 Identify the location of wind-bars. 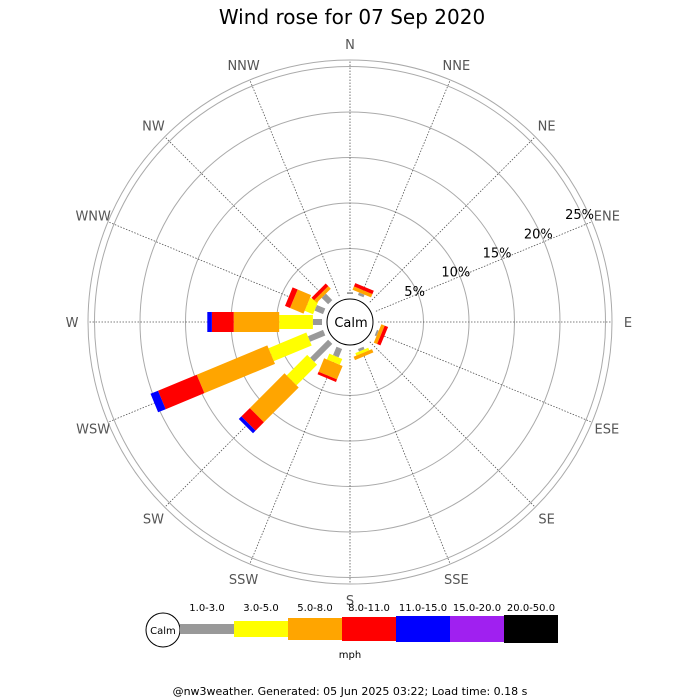
(269, 358).